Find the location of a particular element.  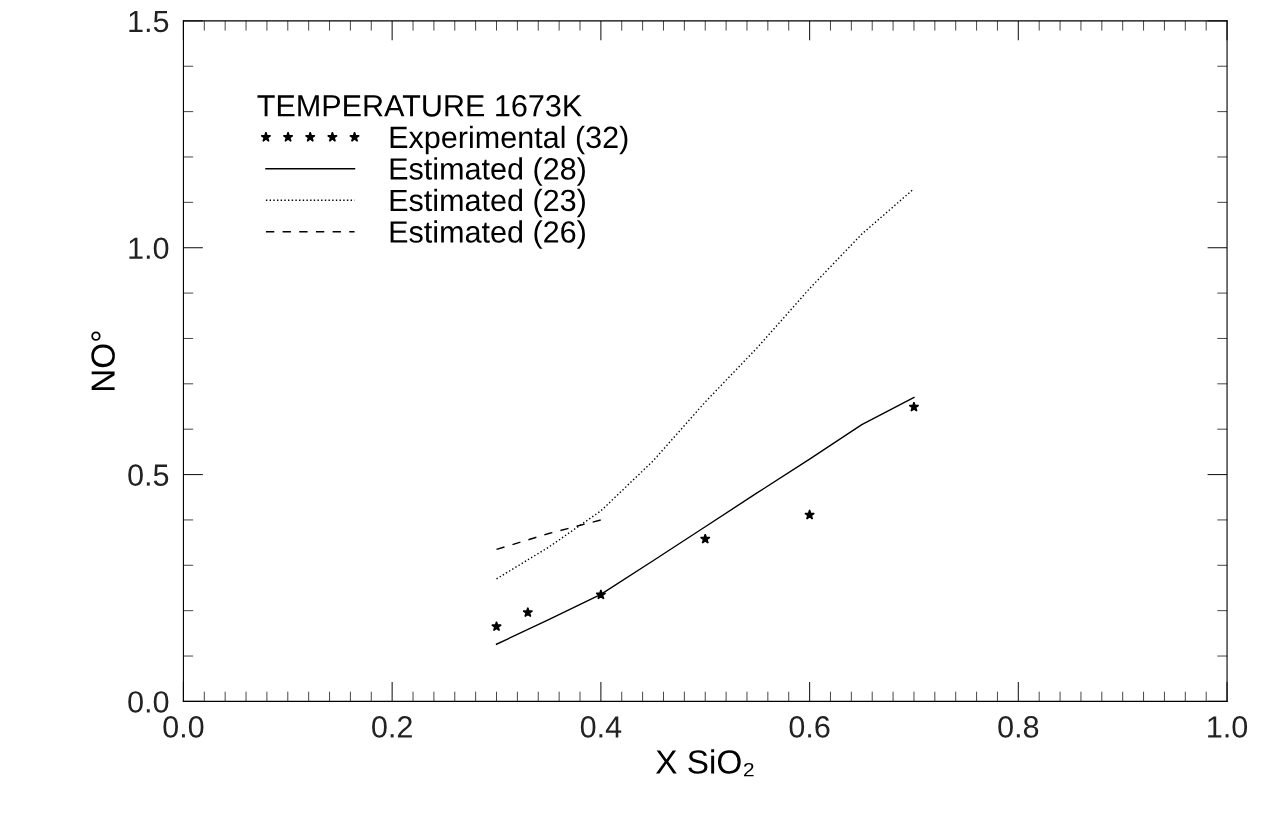

x-axis-title: X SiO₂ is located at coordinates (704, 763).